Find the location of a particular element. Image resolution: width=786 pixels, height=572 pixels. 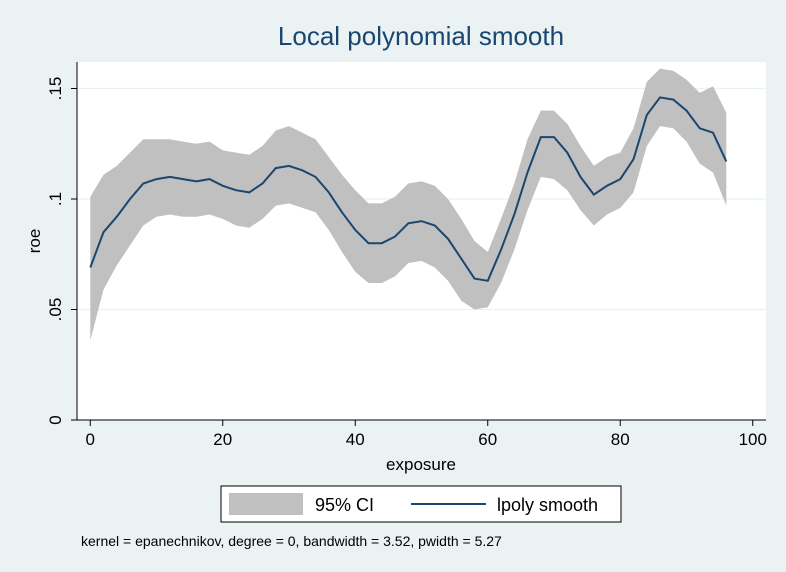

x-tick-label: 60 is located at coordinates (487, 439).